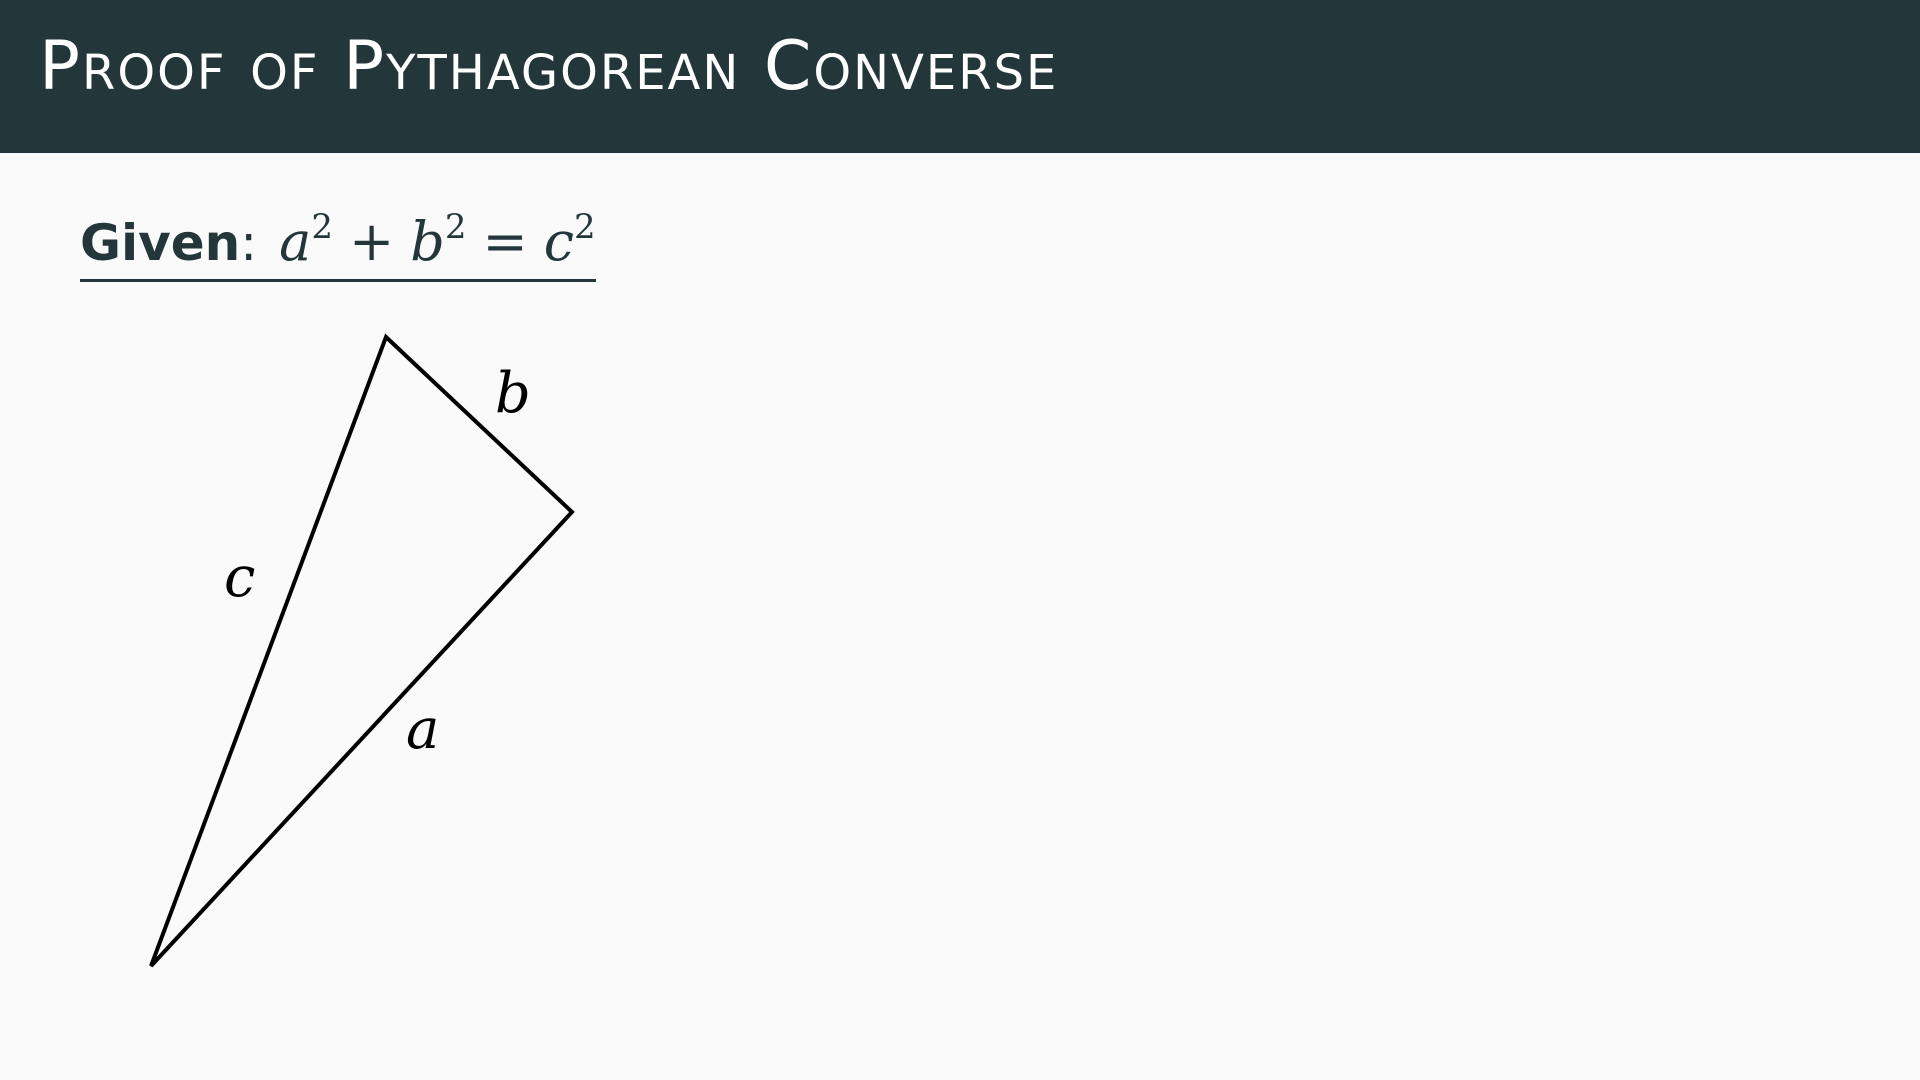 The height and width of the screenshot is (1080, 1920). I want to click on side-label-a: a, so click(422, 729).